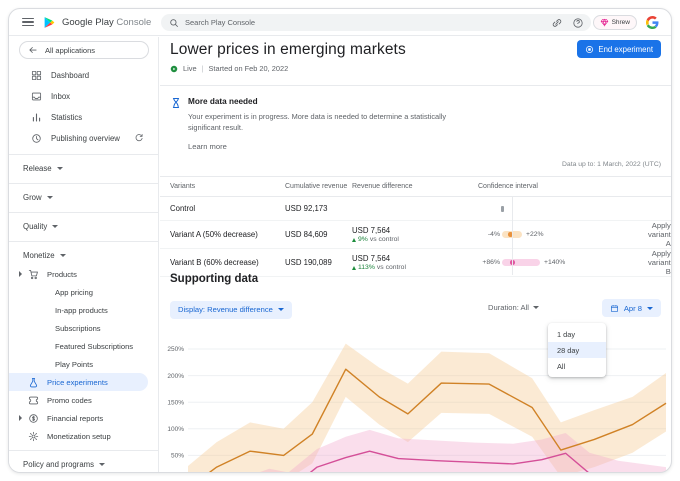 The height and width of the screenshot is (481, 680). What do you see at coordinates (175, 349) in the screenshot?
I see `svg-text: 250%` at bounding box center [175, 349].